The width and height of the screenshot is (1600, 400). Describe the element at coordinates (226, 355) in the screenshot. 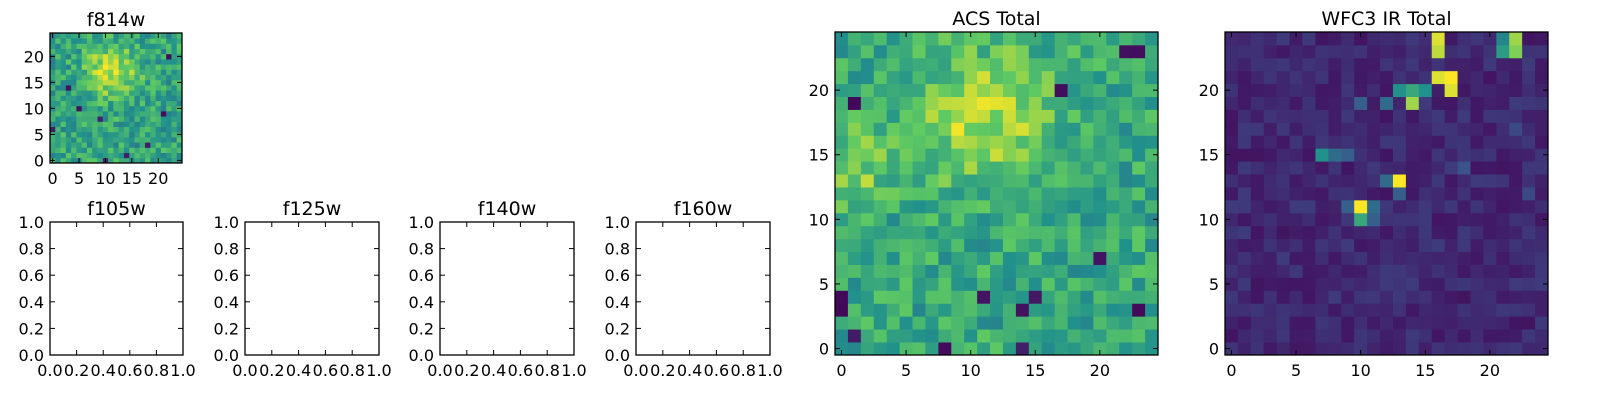

I see `f125w-ytick-label: 0.0` at that location.